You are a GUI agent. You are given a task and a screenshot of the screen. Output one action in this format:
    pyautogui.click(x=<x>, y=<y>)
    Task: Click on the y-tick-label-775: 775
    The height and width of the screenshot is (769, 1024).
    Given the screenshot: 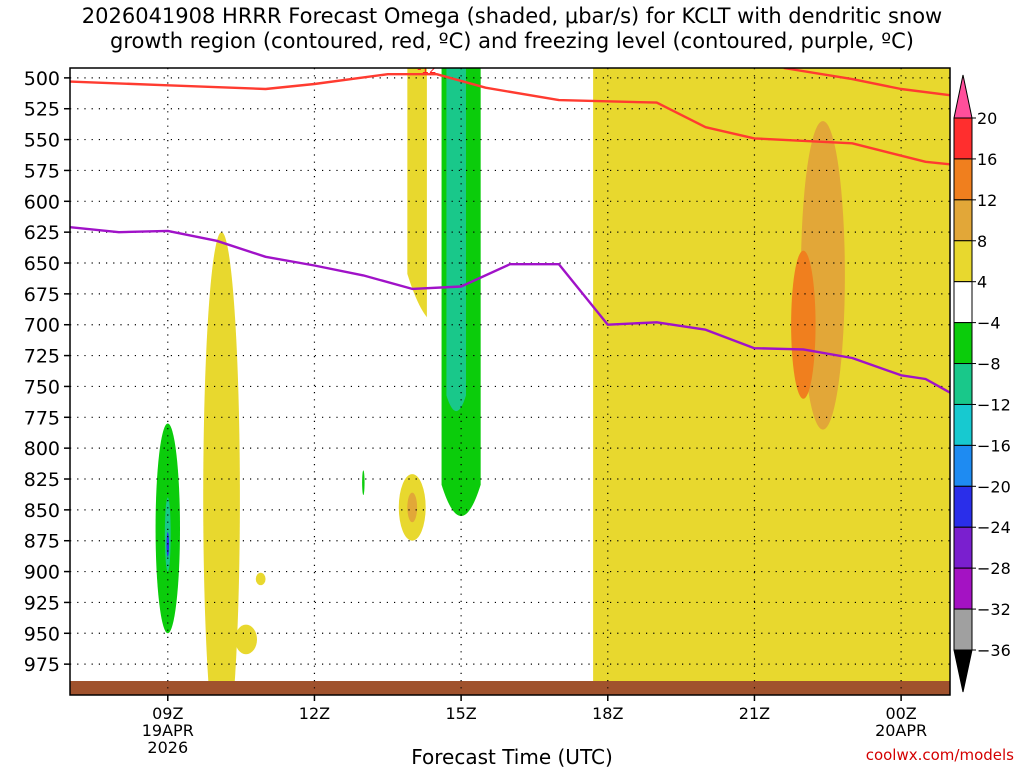 What is the action you would take?
    pyautogui.click(x=42, y=418)
    